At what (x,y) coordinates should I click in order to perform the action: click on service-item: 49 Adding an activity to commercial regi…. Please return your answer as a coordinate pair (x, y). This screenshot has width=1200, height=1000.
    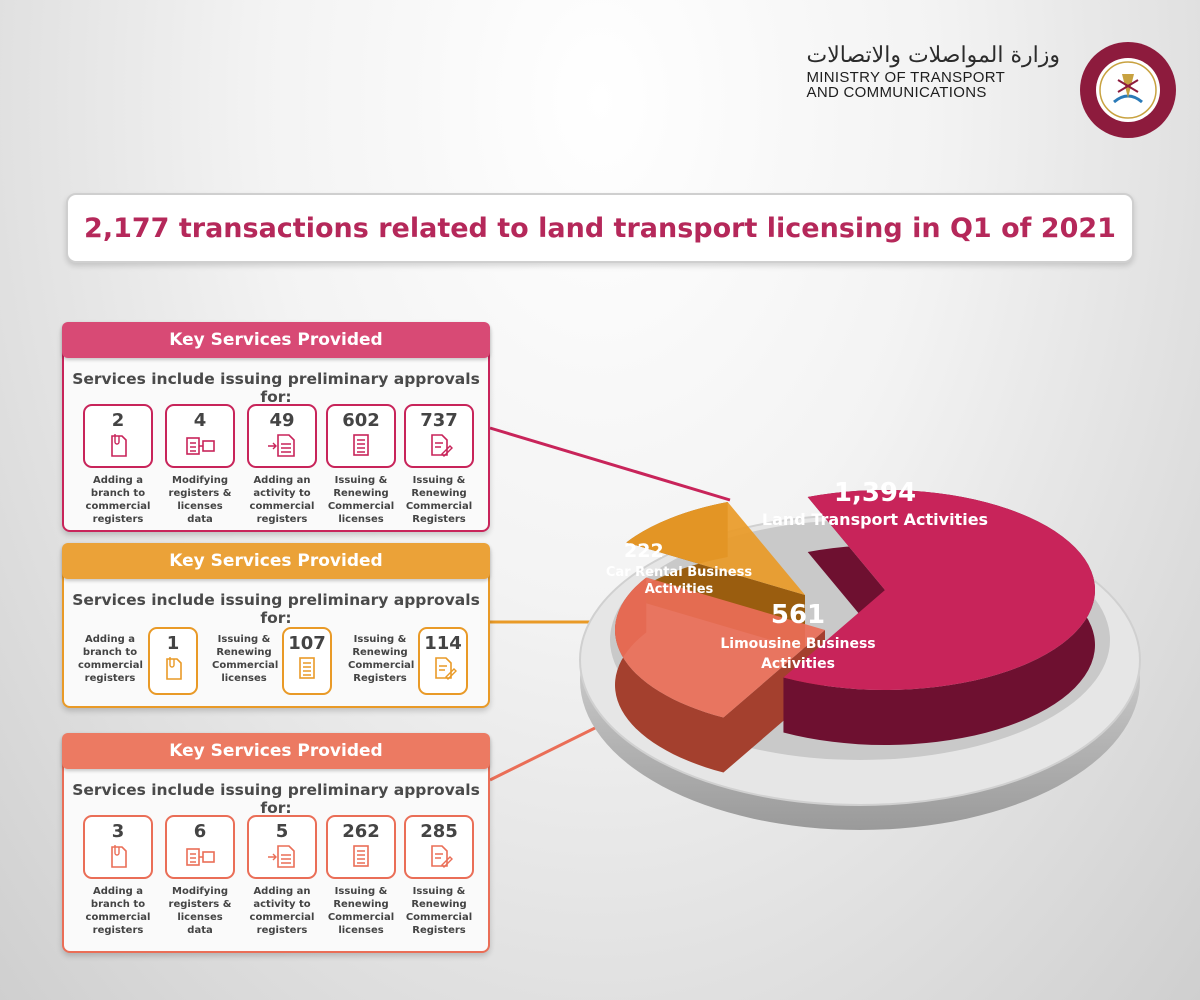
    Looking at the image, I should click on (282, 465).